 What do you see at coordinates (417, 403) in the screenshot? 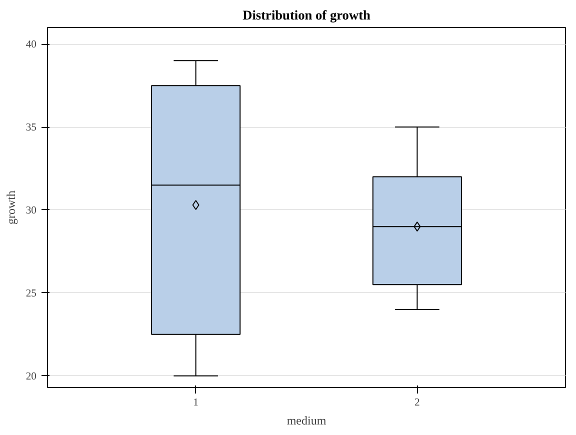
I see `x-tick-label: 2` at bounding box center [417, 403].